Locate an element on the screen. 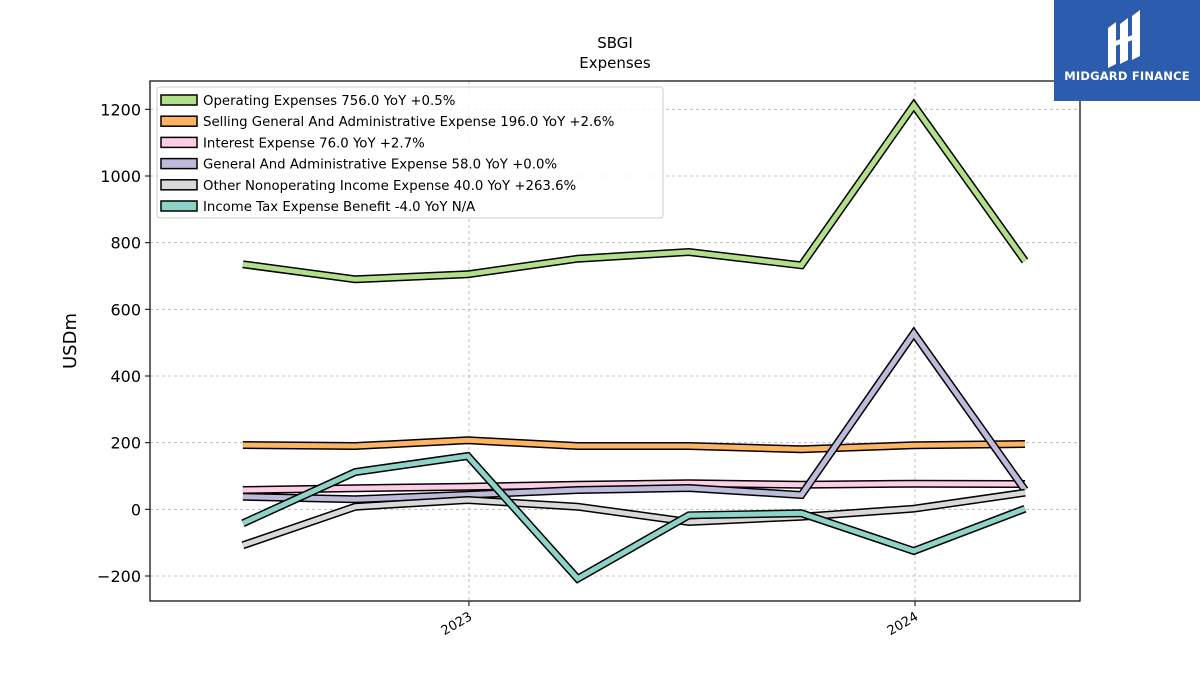 The width and height of the screenshot is (1200, 675). y-tick-label: 0 is located at coordinates (136, 509).